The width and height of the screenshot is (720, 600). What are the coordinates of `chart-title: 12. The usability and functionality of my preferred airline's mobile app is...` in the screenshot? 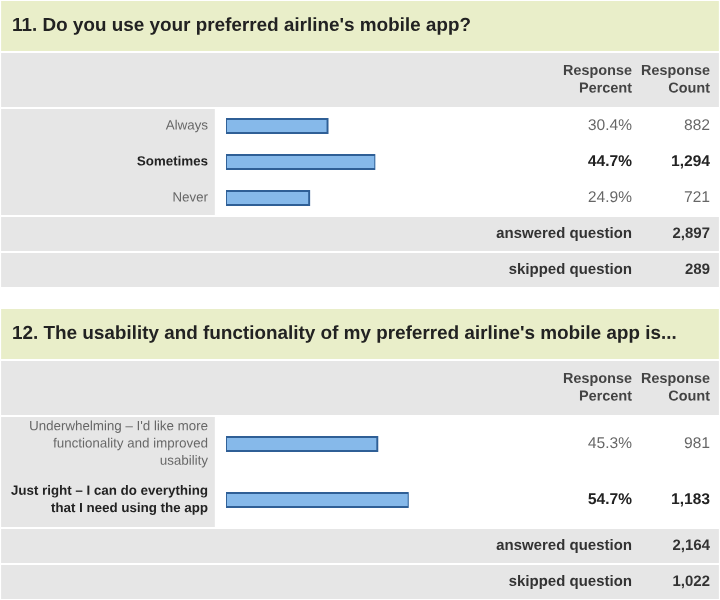 It's located at (344, 334).